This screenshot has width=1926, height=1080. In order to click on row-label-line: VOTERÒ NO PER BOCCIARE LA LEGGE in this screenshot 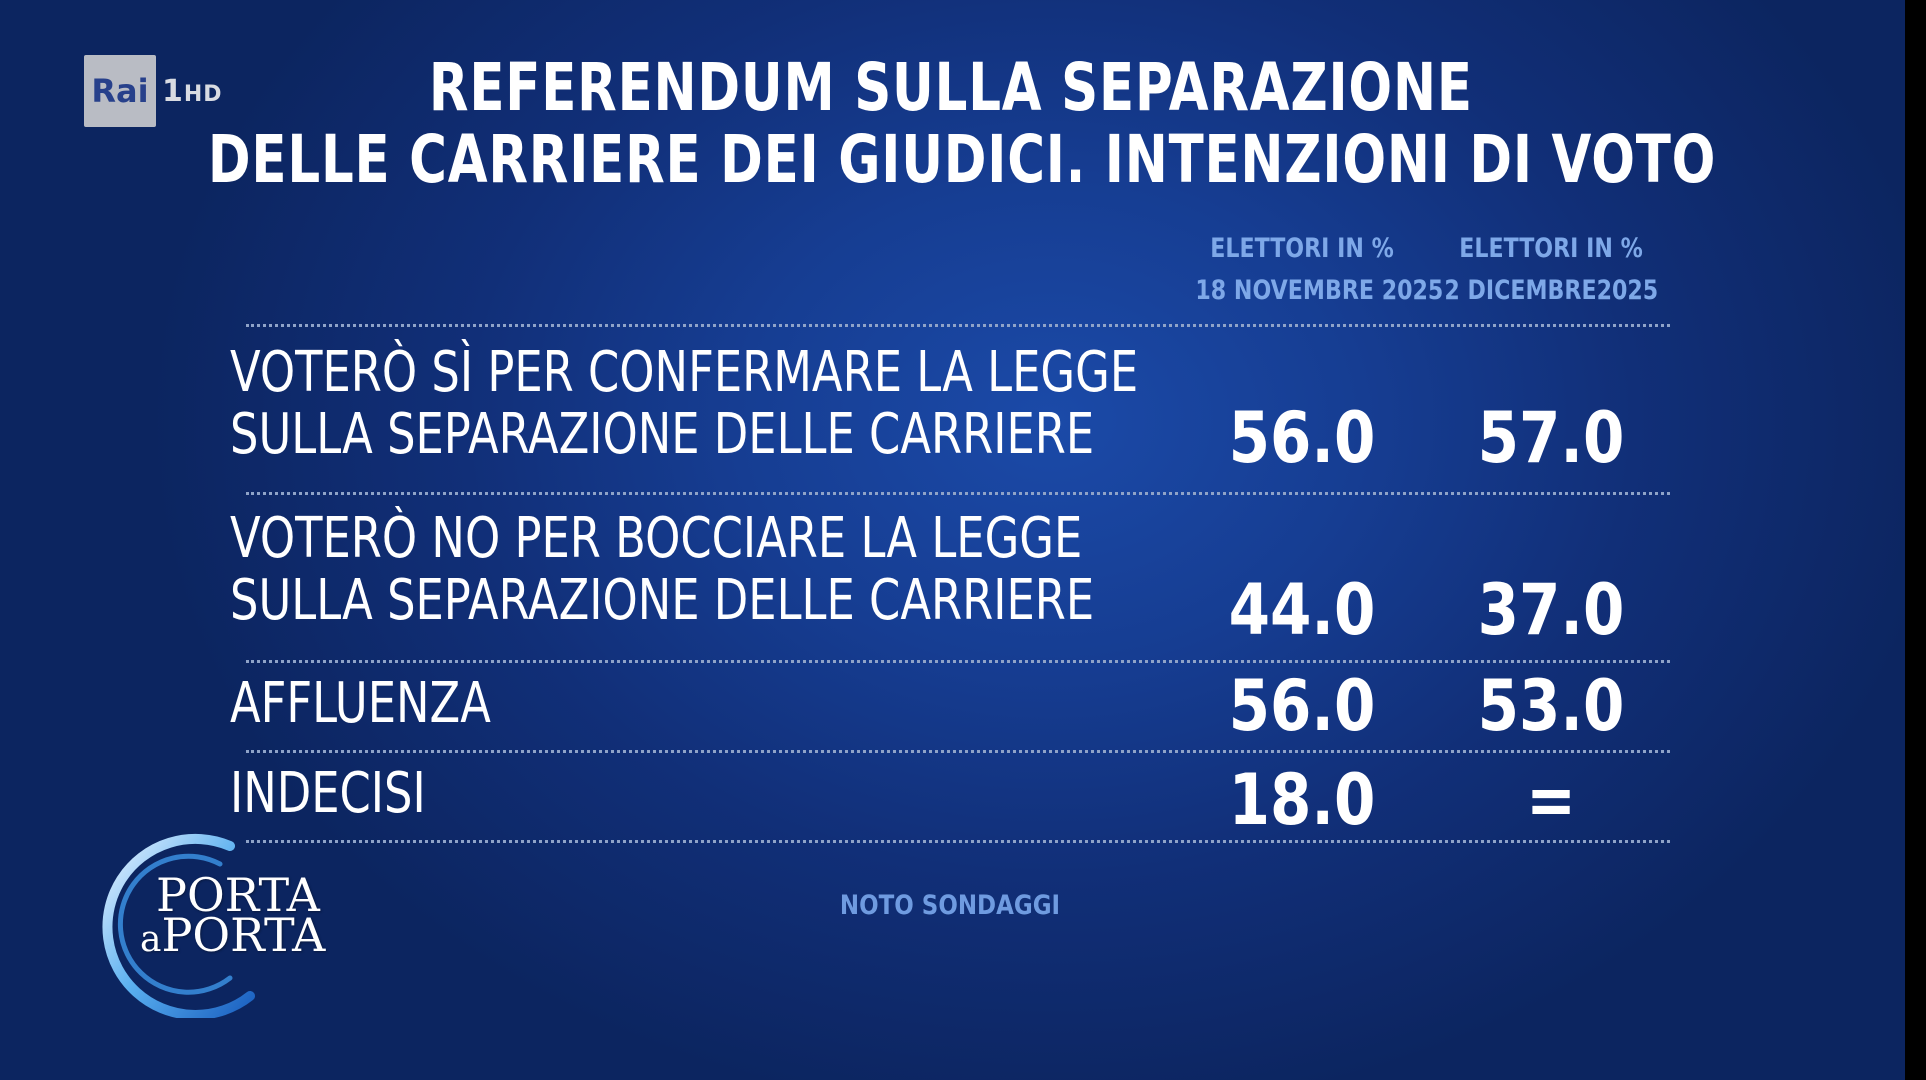, I will do `click(656, 538)`.